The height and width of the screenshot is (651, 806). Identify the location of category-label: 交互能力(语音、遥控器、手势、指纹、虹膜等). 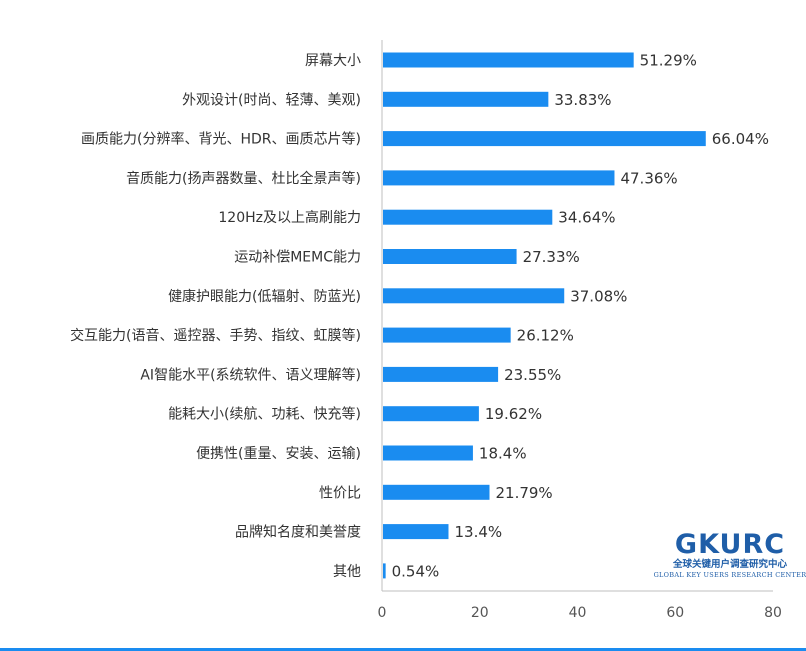
(215, 335).